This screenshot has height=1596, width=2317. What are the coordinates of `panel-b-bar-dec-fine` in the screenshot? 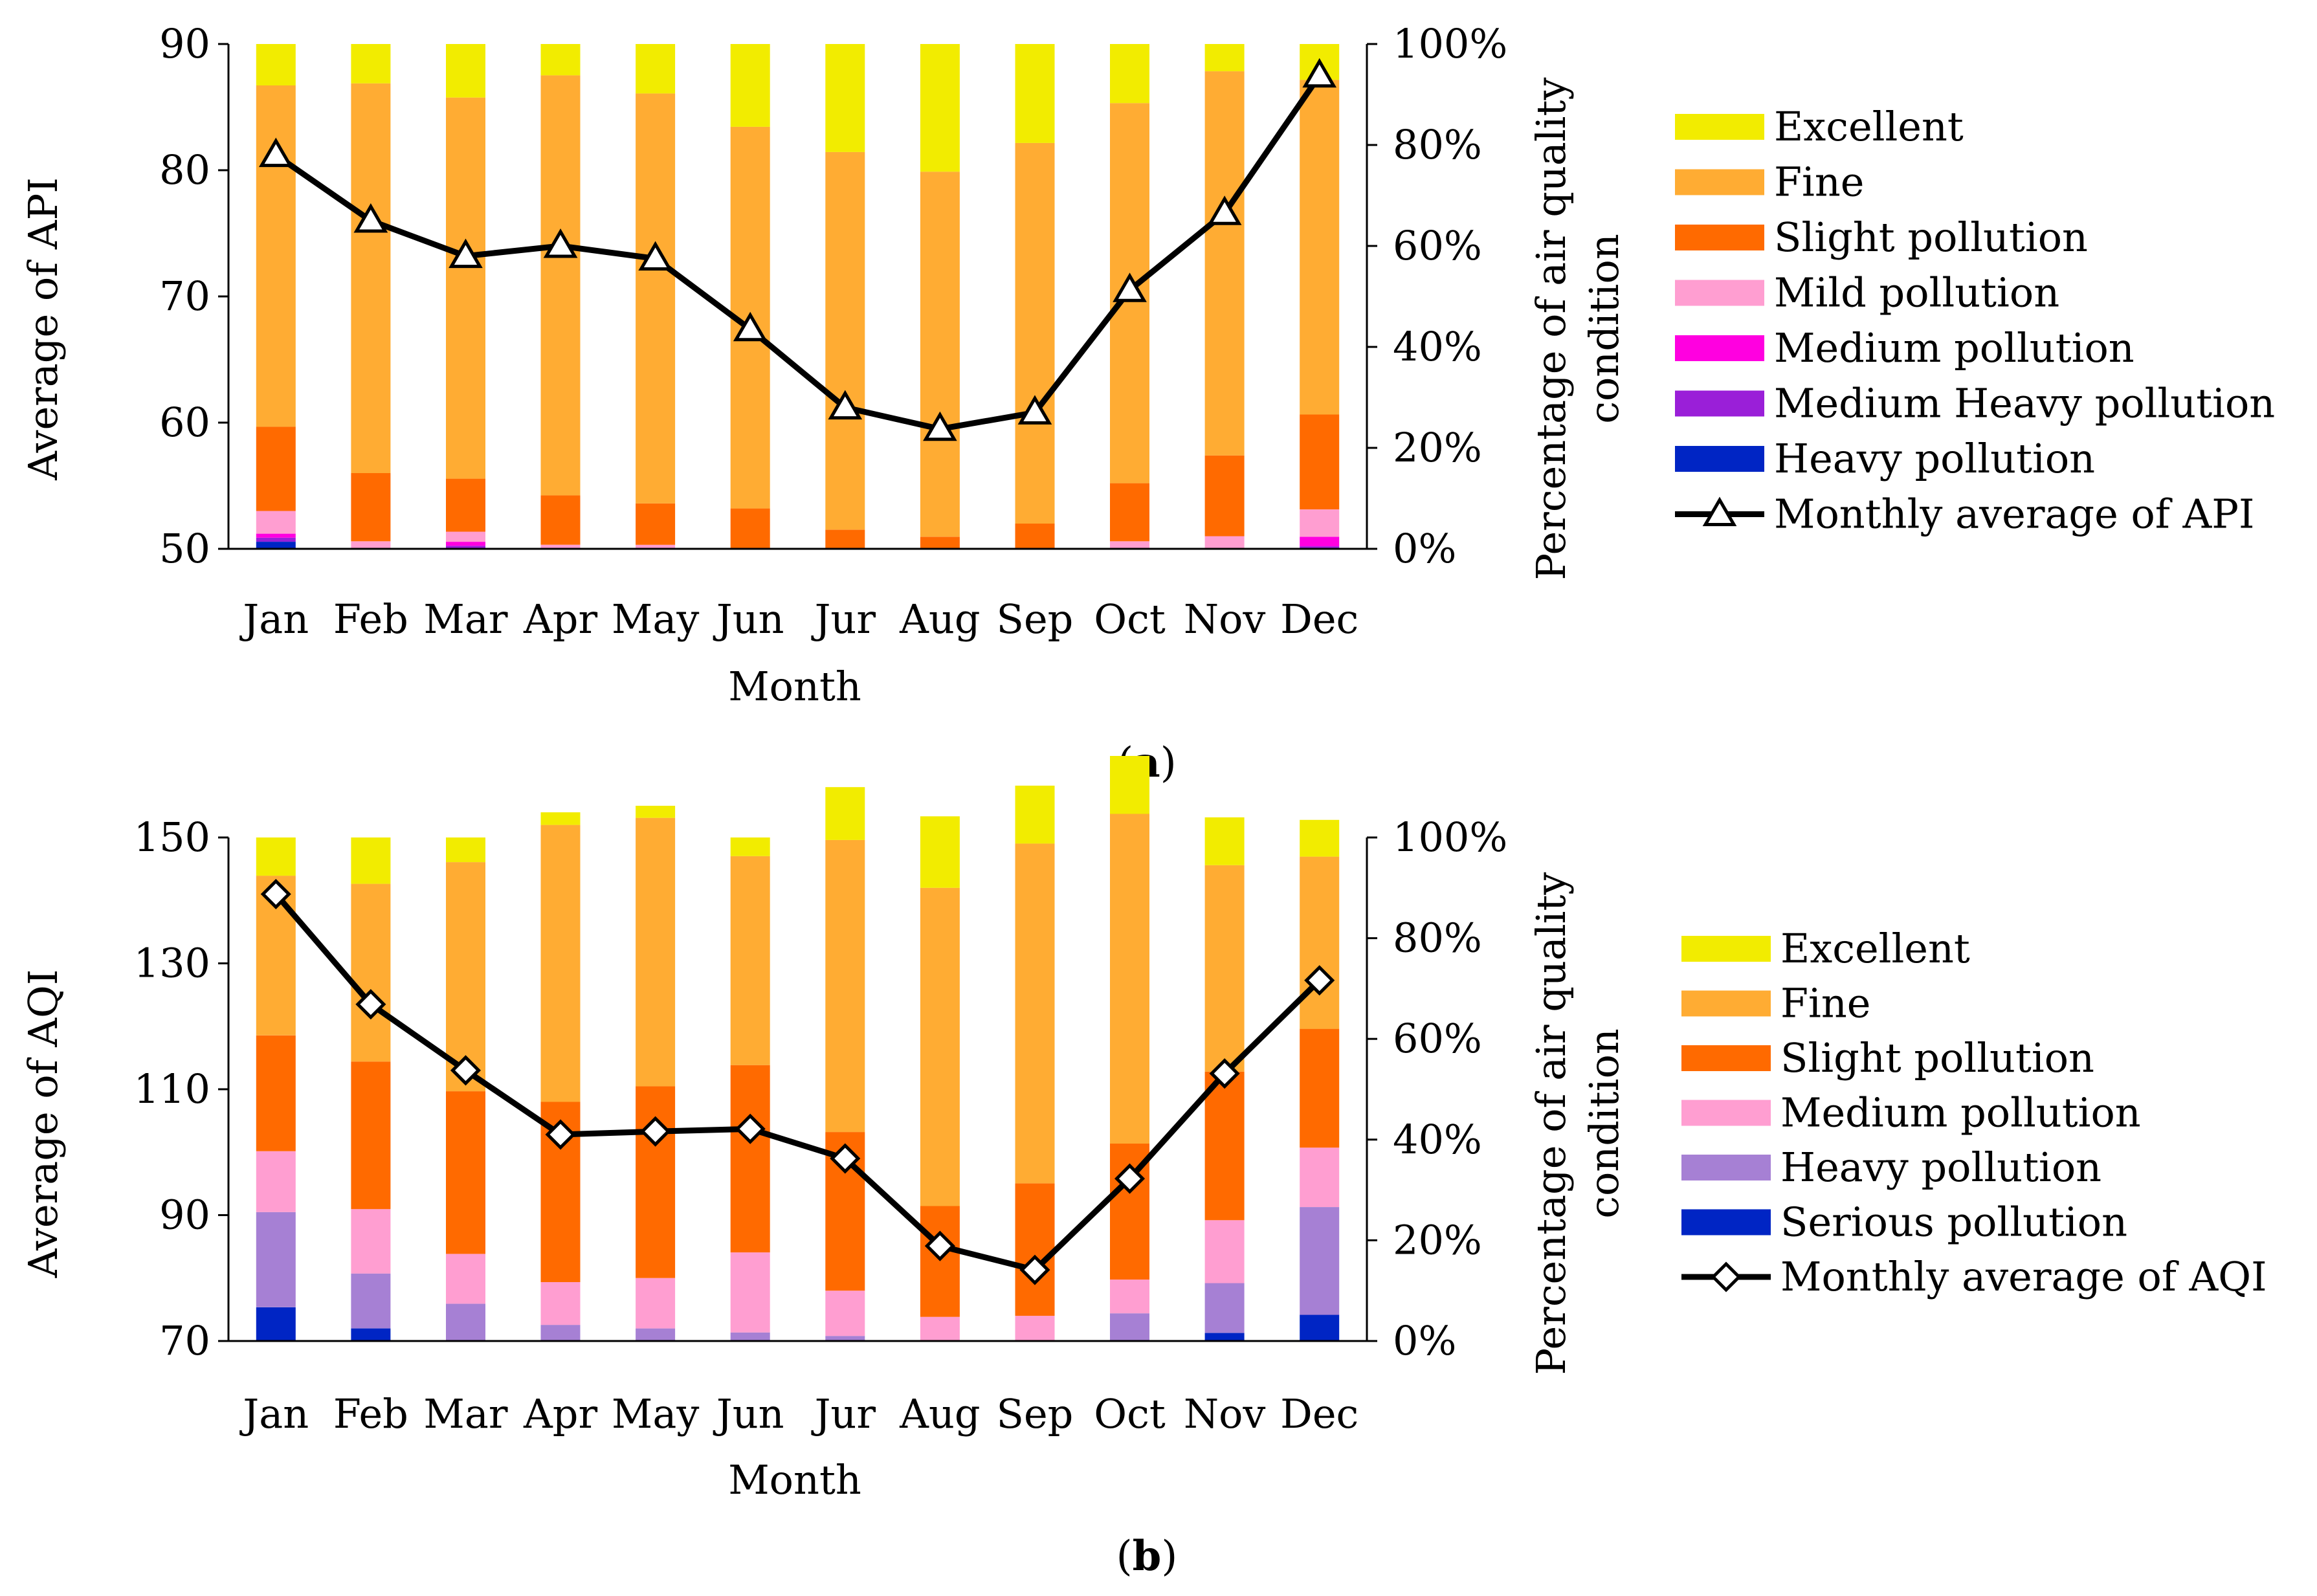 It's located at (1320, 943).